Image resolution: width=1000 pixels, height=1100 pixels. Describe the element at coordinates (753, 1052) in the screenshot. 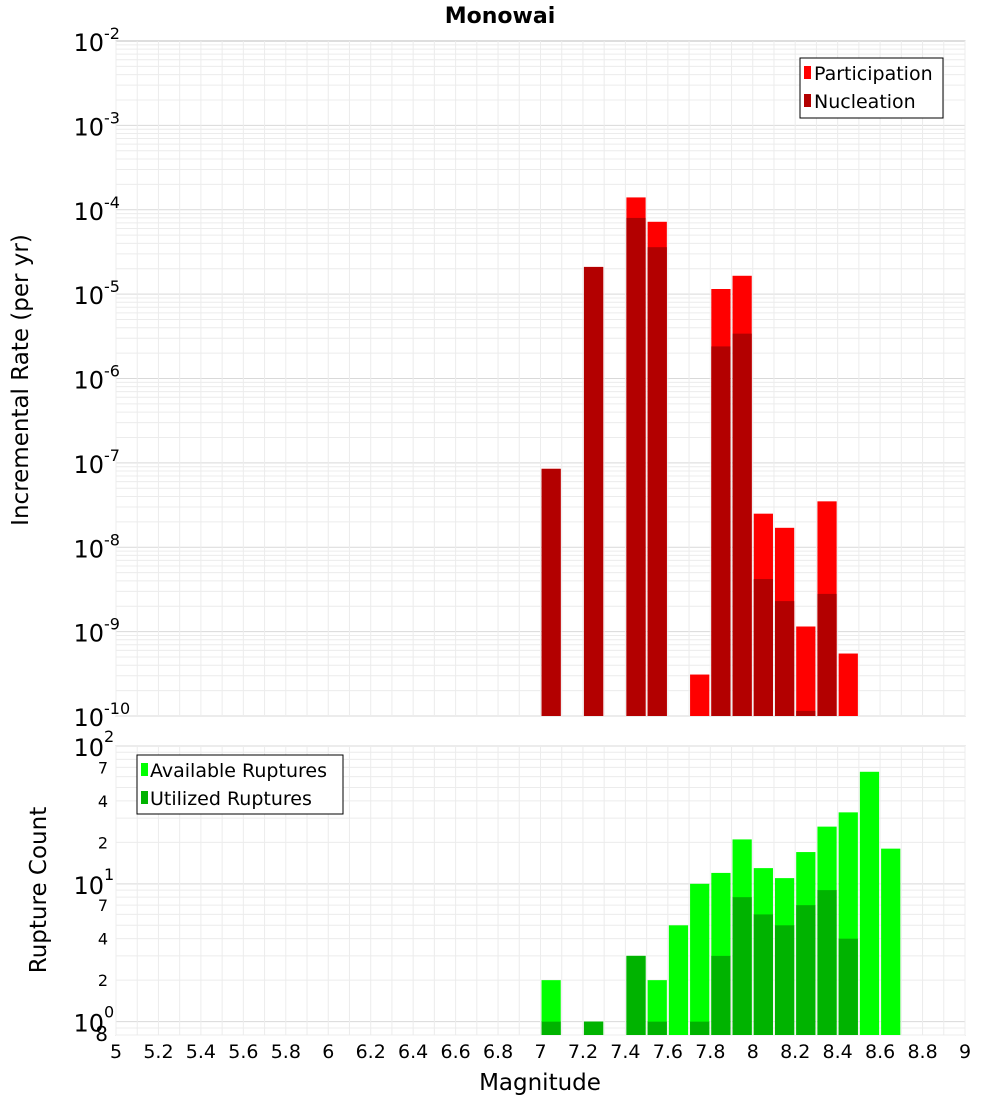

I see `x-tick-label: 8` at that location.